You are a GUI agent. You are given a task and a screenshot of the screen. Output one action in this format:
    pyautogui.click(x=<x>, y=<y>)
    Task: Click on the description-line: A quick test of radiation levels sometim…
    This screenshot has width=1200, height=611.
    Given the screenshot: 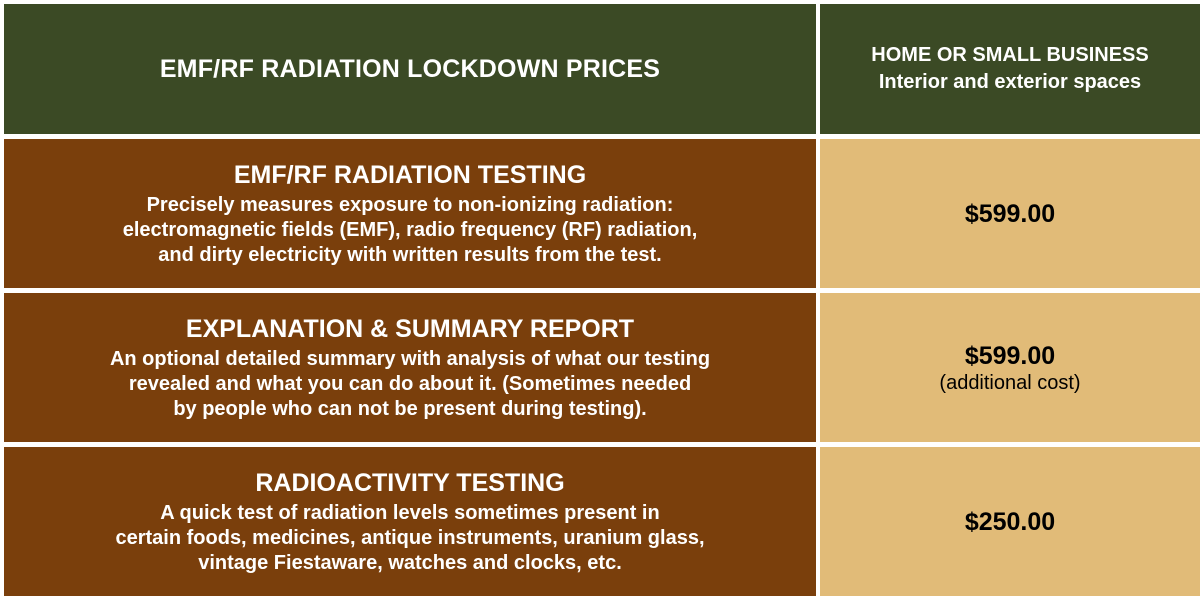 What is the action you would take?
    pyautogui.click(x=410, y=512)
    